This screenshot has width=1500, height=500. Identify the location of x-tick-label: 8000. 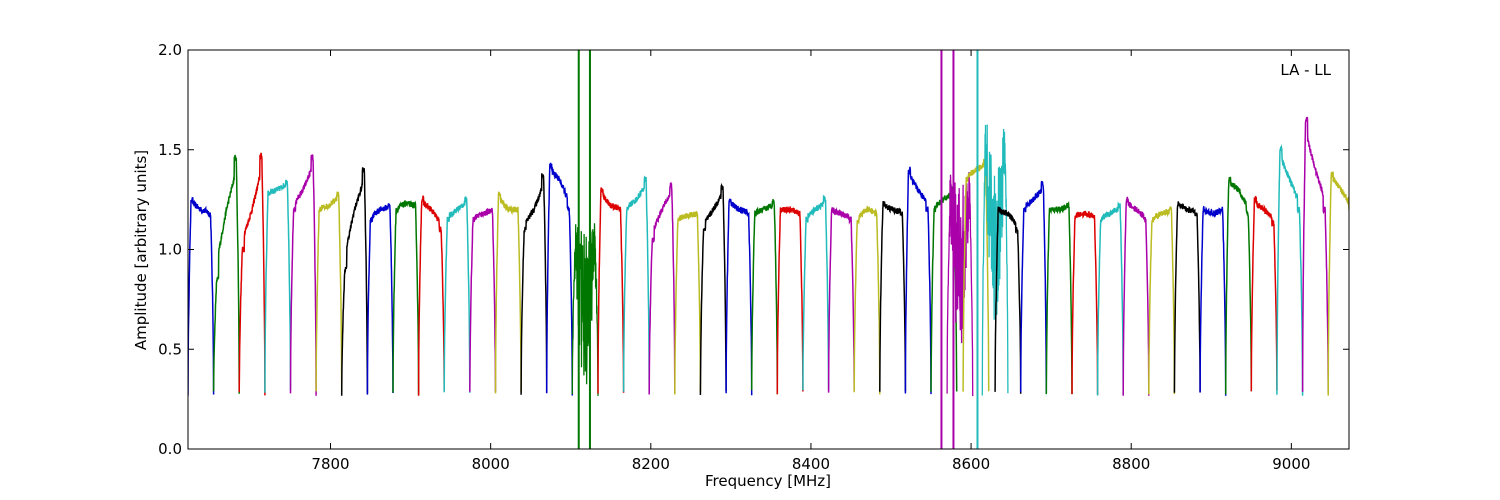
(491, 464).